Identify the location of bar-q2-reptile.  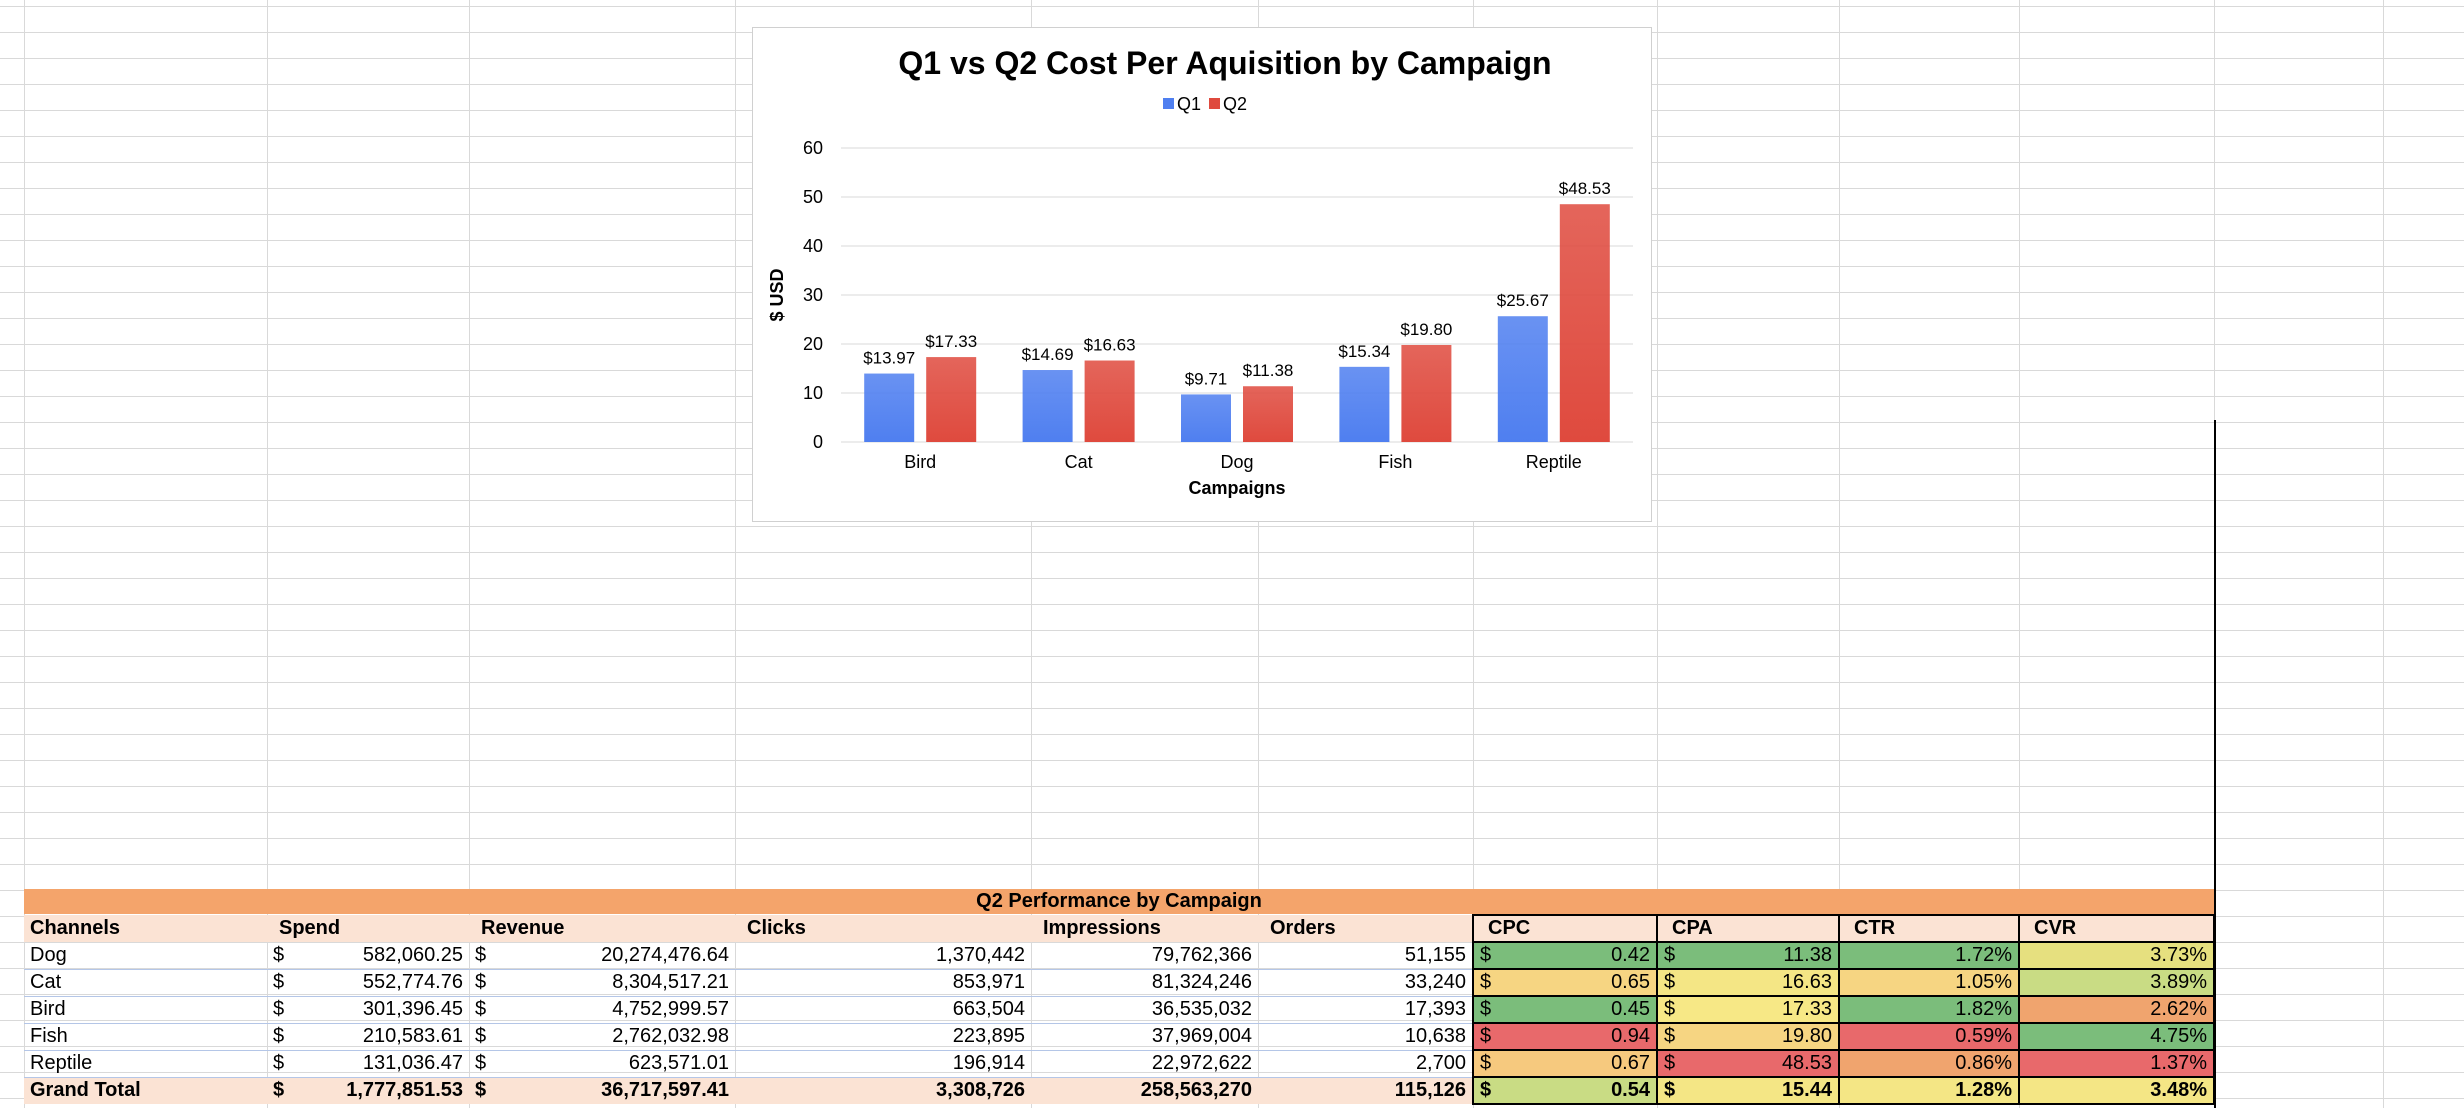
(1584, 323).